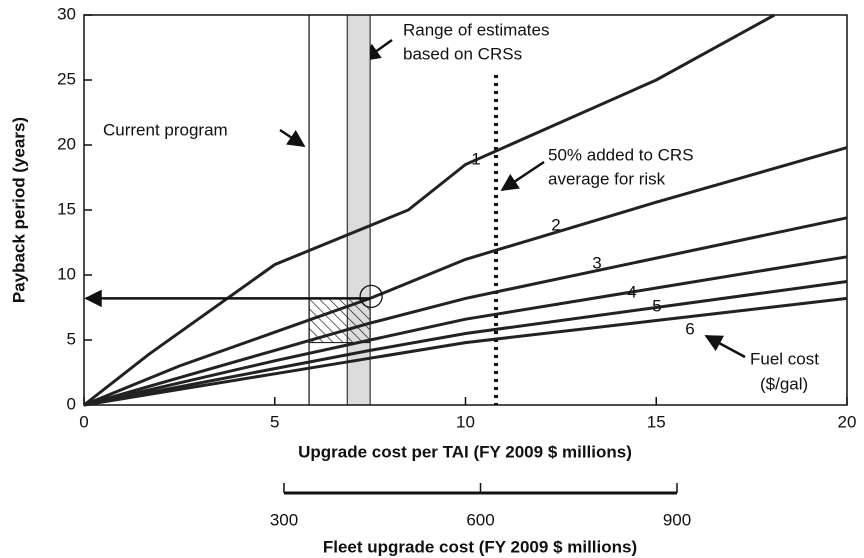 This screenshot has width=864, height=558. What do you see at coordinates (784, 383) in the screenshot?
I see `annotation: ($/gal)` at bounding box center [784, 383].